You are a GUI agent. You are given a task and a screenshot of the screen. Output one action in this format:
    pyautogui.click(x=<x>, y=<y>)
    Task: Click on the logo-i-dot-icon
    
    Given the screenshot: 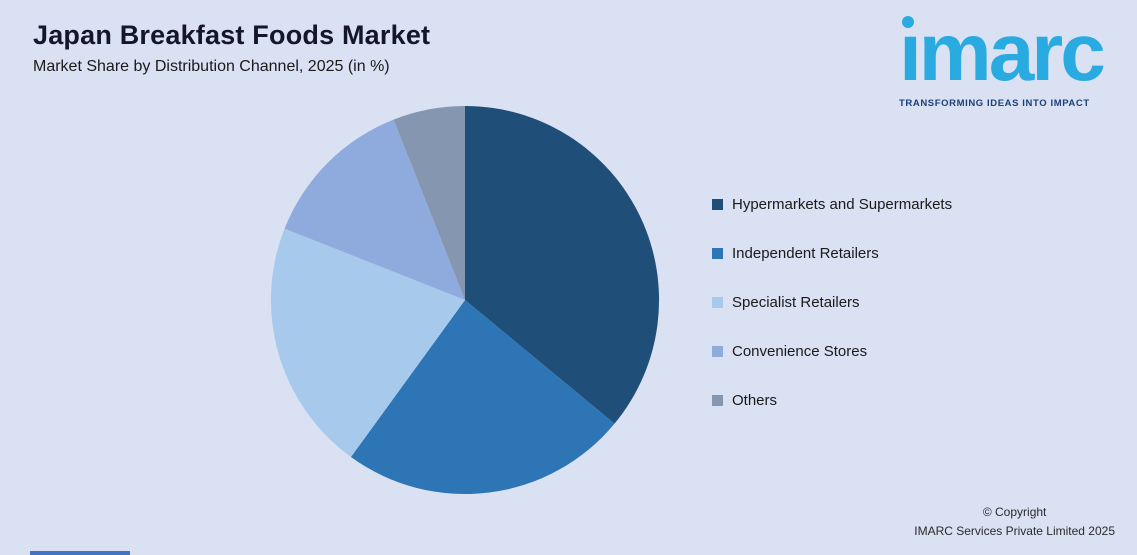 What is the action you would take?
    pyautogui.click(x=908, y=22)
    